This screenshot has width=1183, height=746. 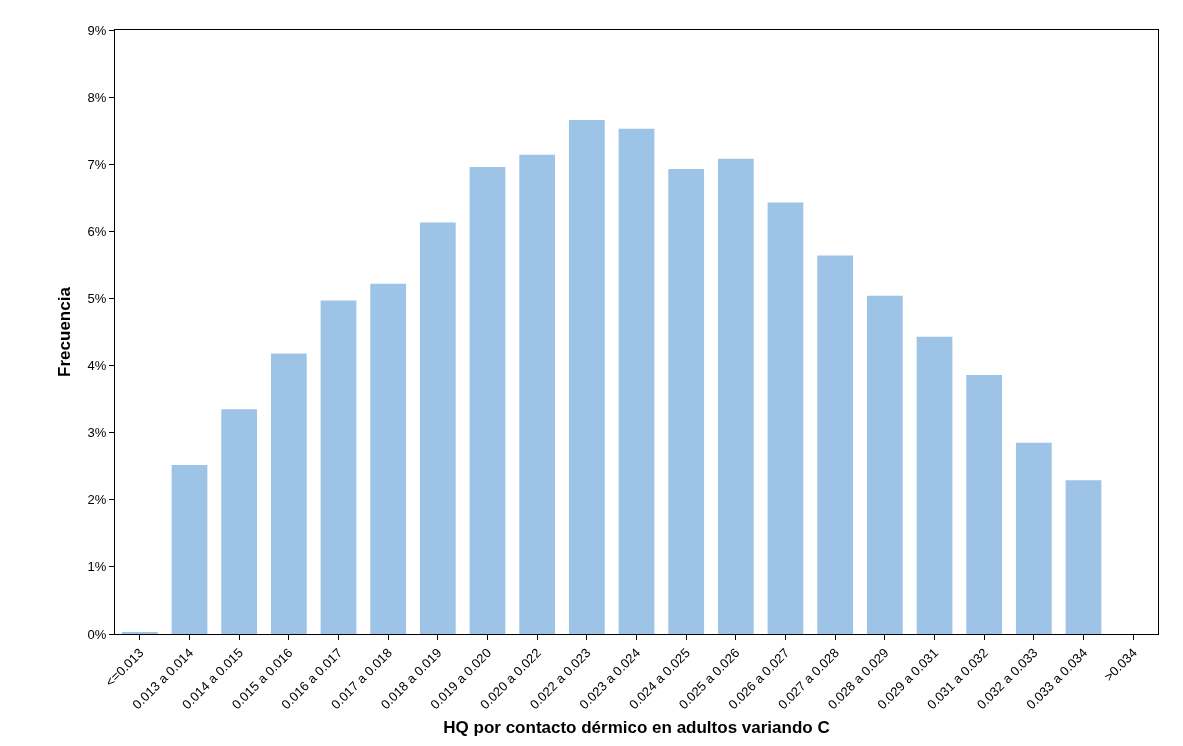 What do you see at coordinates (97, 30) in the screenshot?
I see `y-tick-label: 9%` at bounding box center [97, 30].